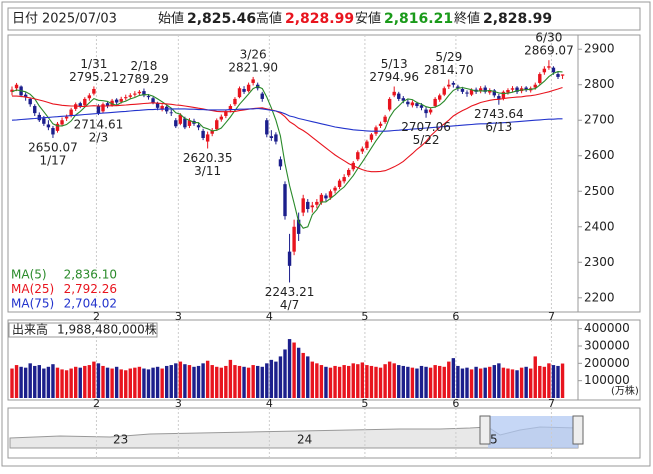 This screenshot has width=653, height=474. Describe the element at coordinates (221, 19) in the screenshot. I see `open: 2,825.46` at that location.